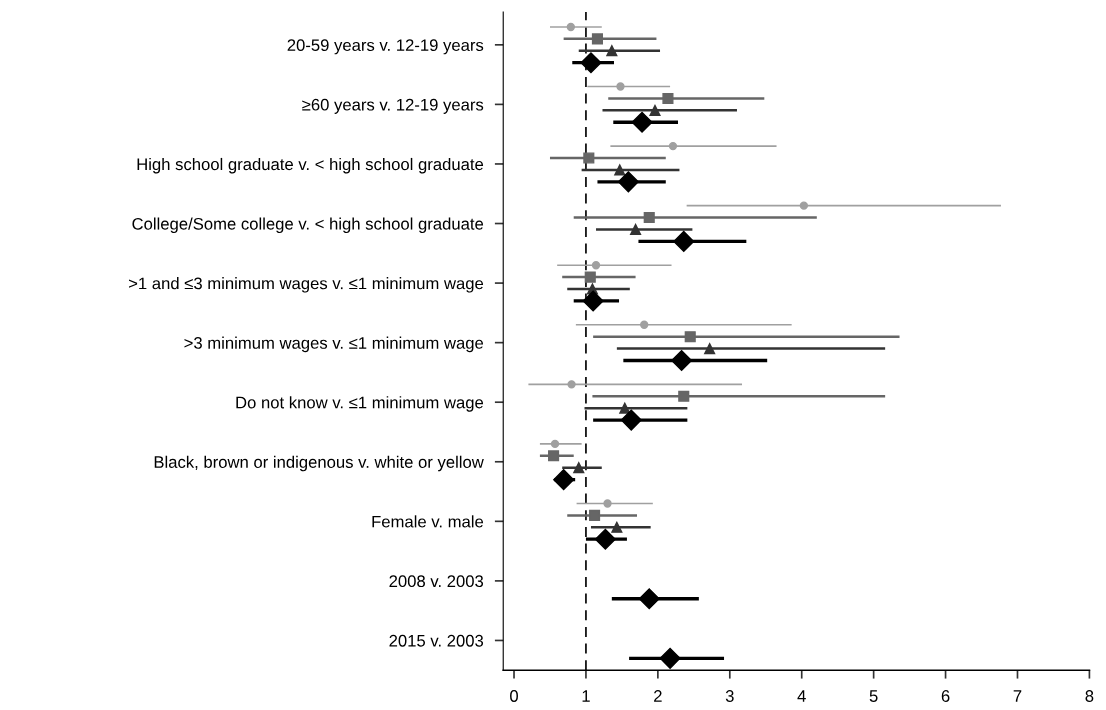  I want to click on y-tick-label: 2008 v. 2003, so click(436, 581).